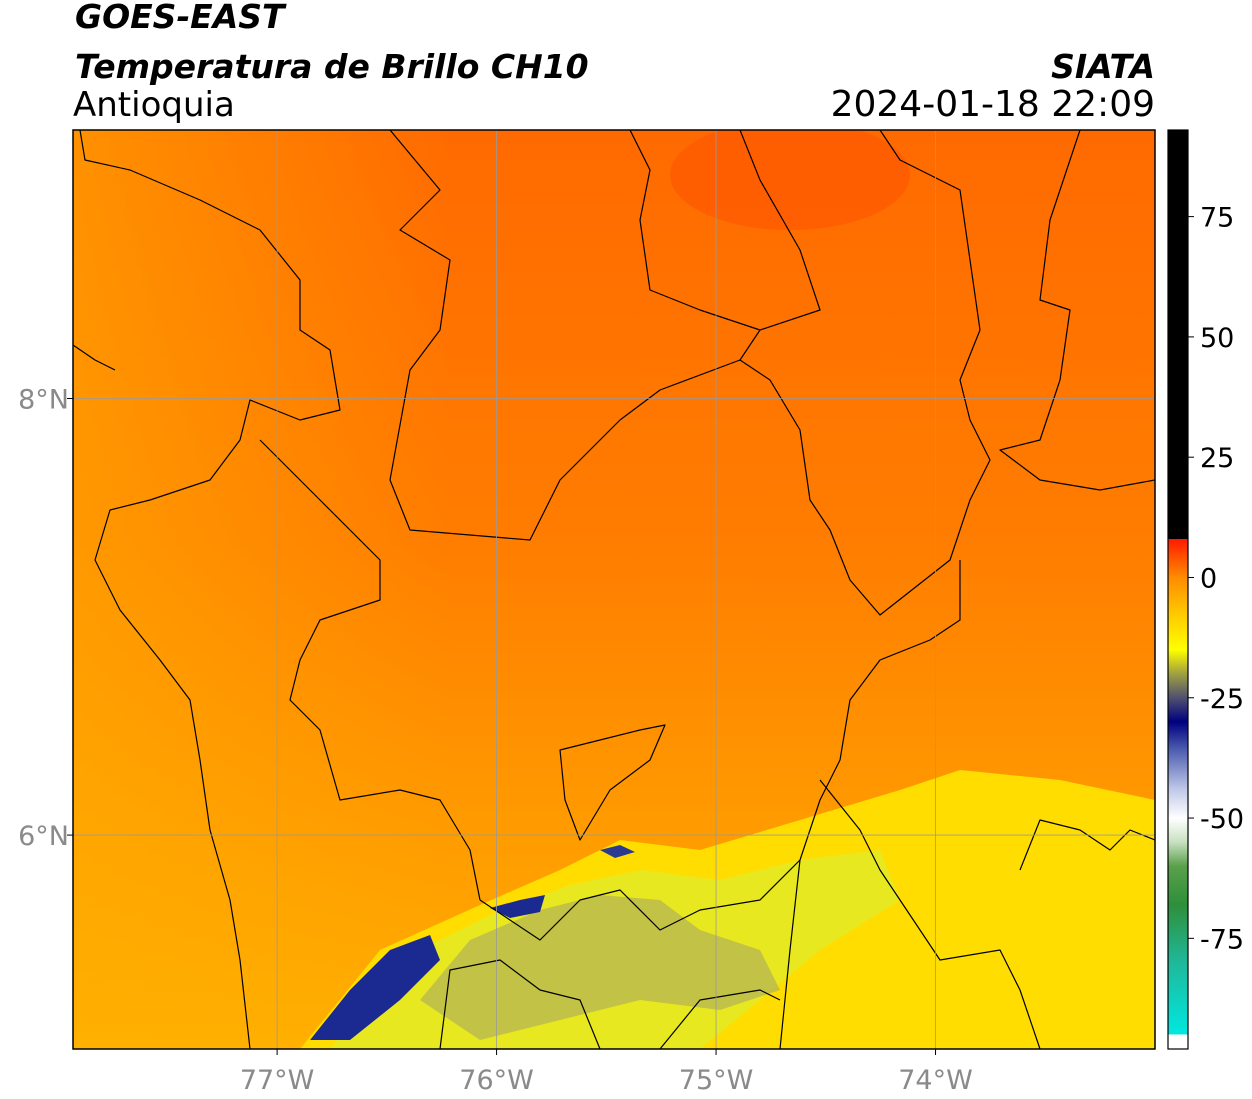 The height and width of the screenshot is (1099, 1252). What do you see at coordinates (1222, 819) in the screenshot?
I see `colorbar-tick-label: -50` at bounding box center [1222, 819].